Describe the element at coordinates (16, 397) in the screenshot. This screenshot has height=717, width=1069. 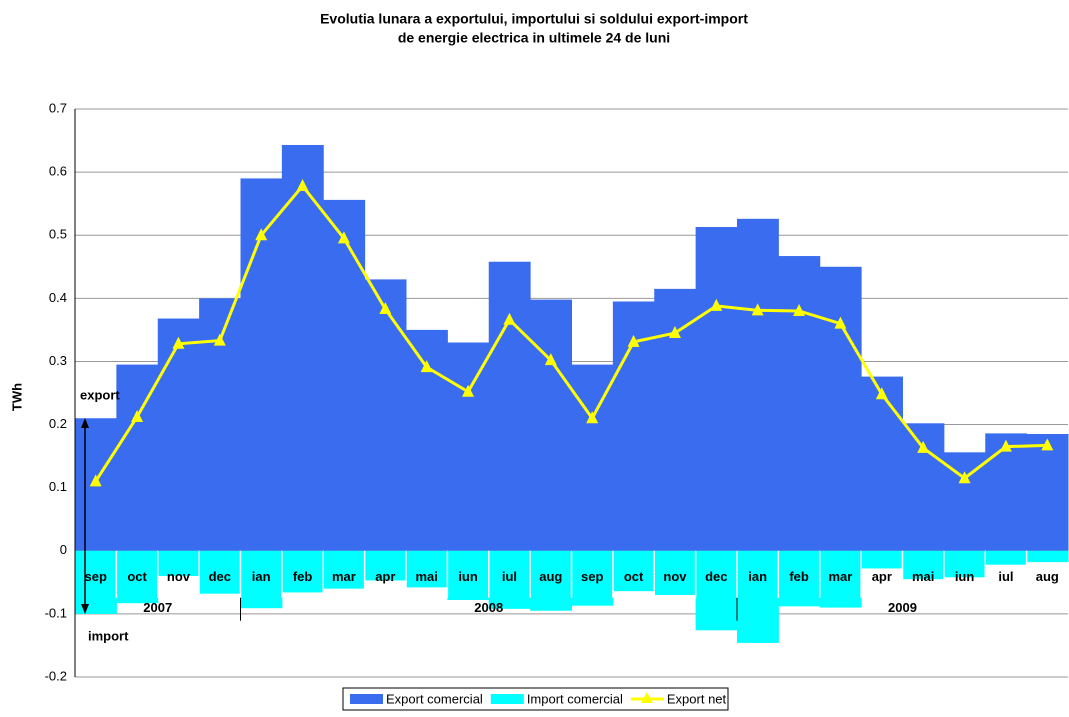
I see `y-axis-title: TWh` at that location.